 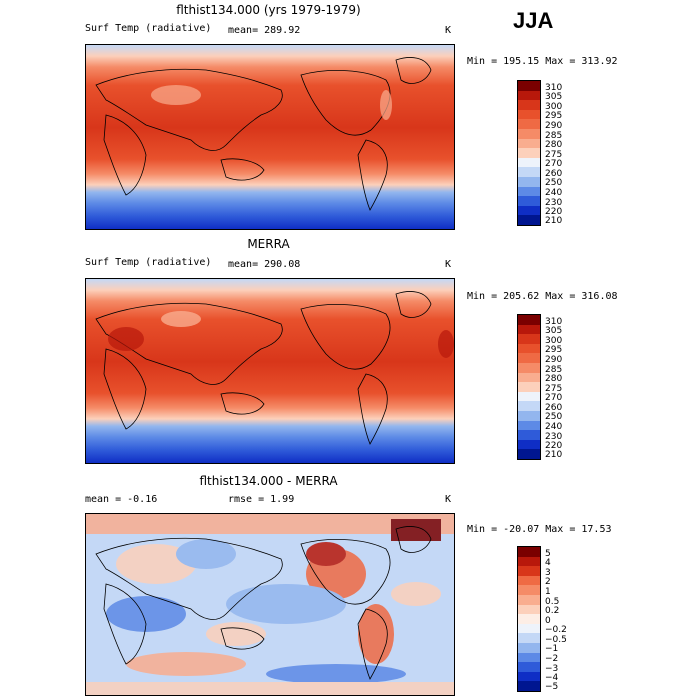 I want to click on panel1-level-label: 210, so click(x=554, y=221).